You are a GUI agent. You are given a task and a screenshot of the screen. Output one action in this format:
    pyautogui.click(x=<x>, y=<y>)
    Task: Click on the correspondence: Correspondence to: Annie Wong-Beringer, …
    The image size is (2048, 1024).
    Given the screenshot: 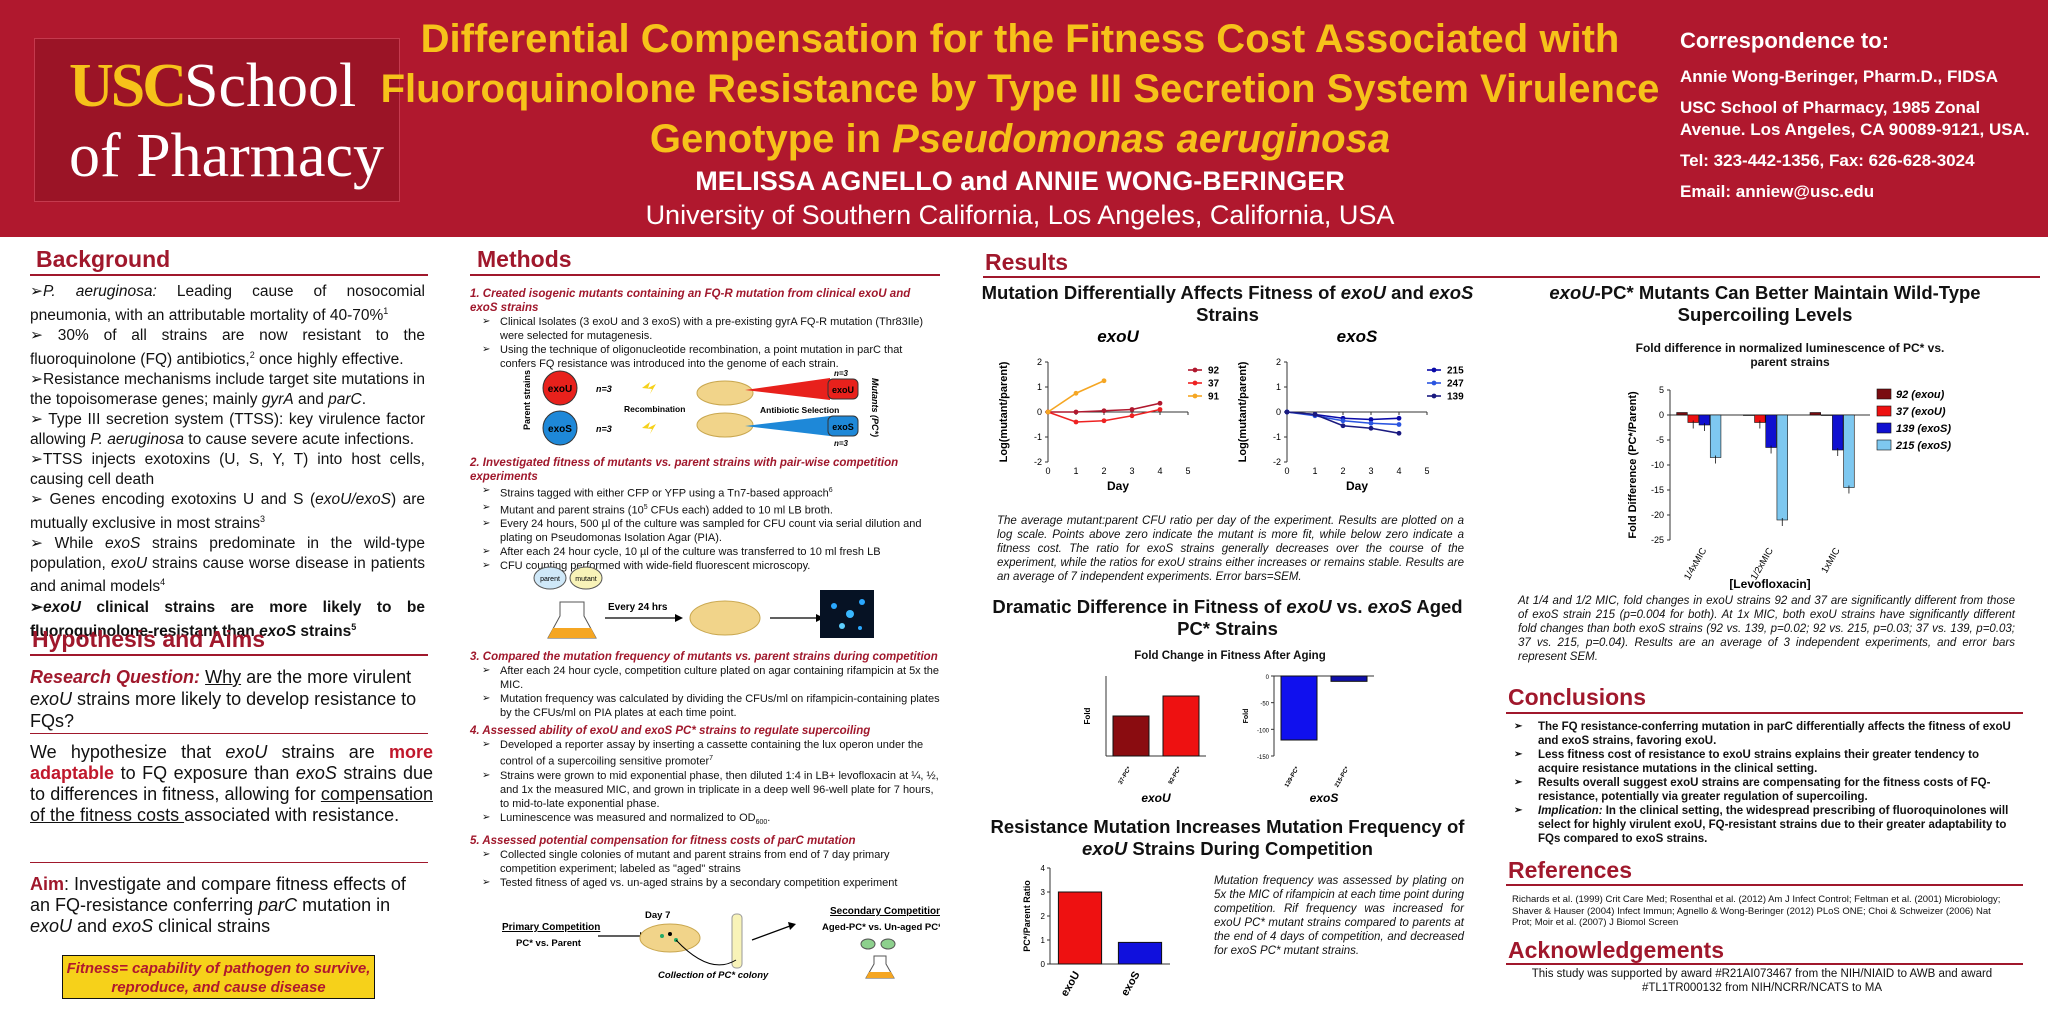 What is the action you would take?
    pyautogui.click(x=1860, y=121)
    